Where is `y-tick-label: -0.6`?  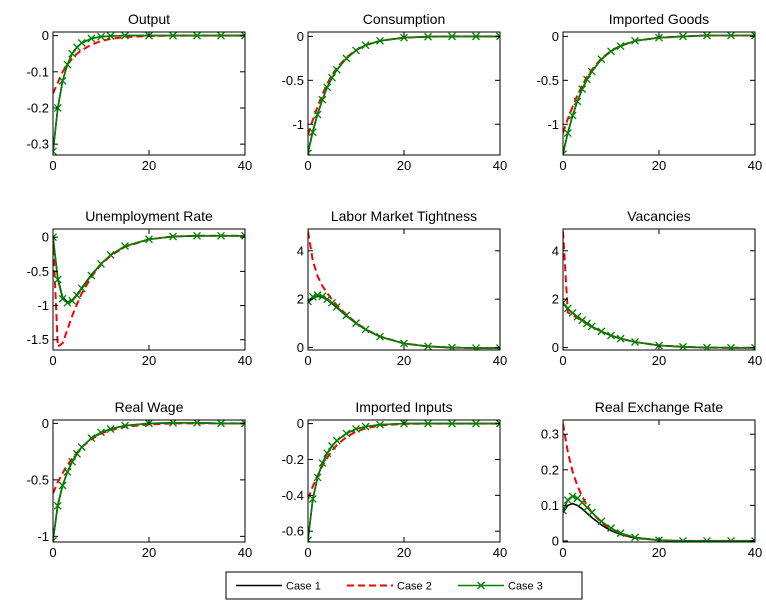 y-tick-label: -0.6 is located at coordinates (293, 531).